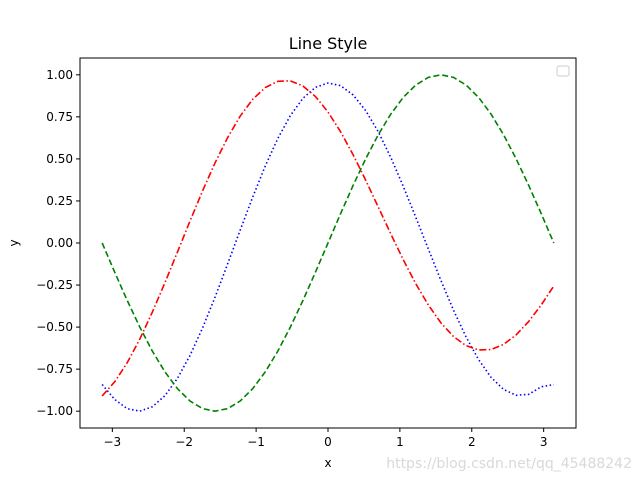 This screenshot has height=480, width=640. I want to click on x-tick-label: −1, so click(256, 442).